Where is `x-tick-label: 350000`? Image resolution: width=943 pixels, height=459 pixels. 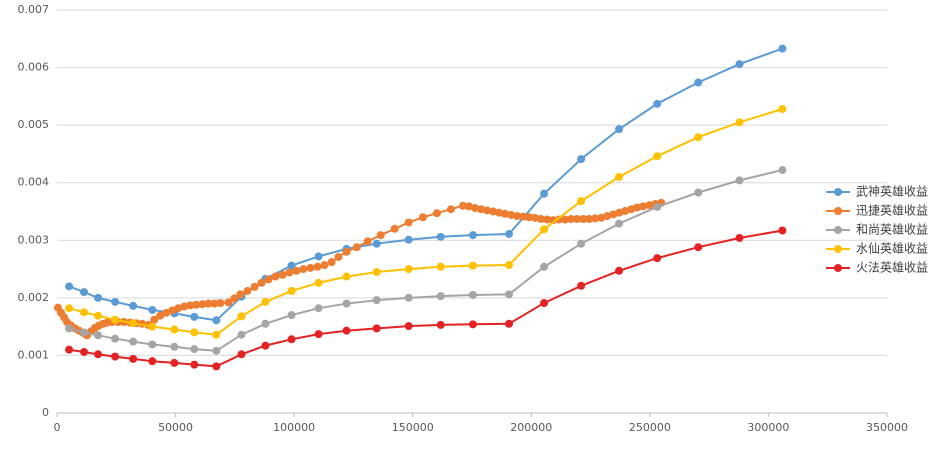 x-tick-label: 350000 is located at coordinates (887, 427).